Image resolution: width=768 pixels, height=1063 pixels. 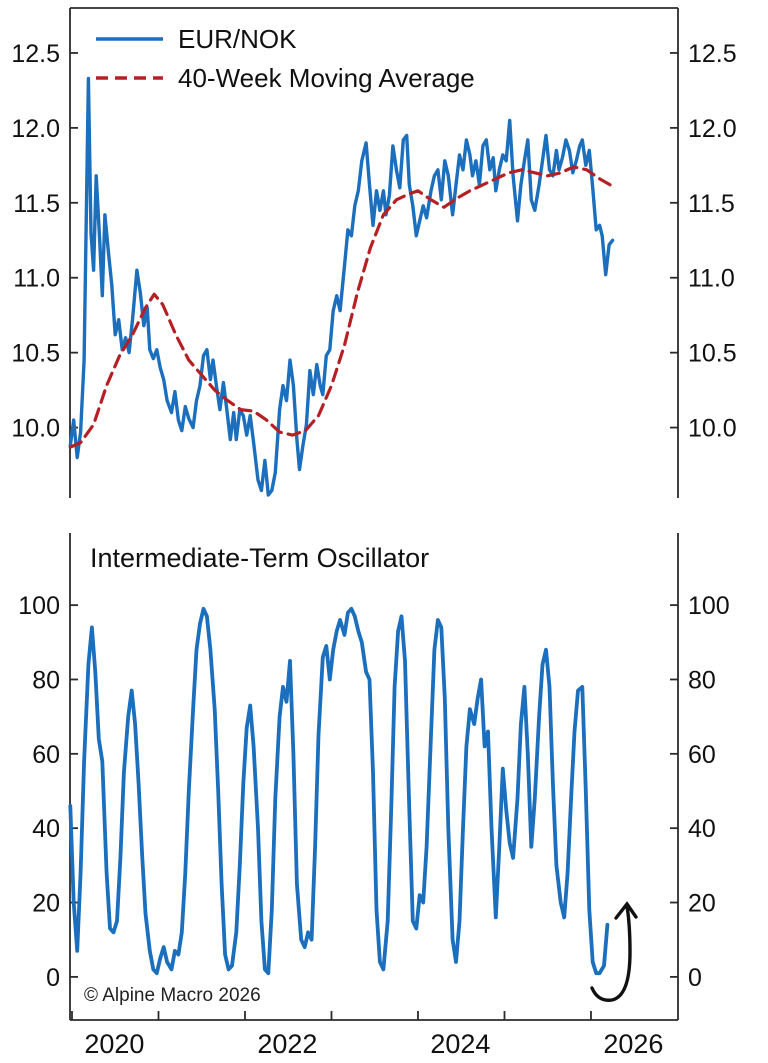 I want to click on y-tick-label-right: 10.0, so click(x=712, y=429).